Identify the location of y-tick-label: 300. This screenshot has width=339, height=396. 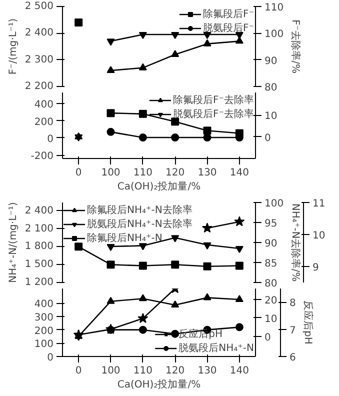
(44, 318).